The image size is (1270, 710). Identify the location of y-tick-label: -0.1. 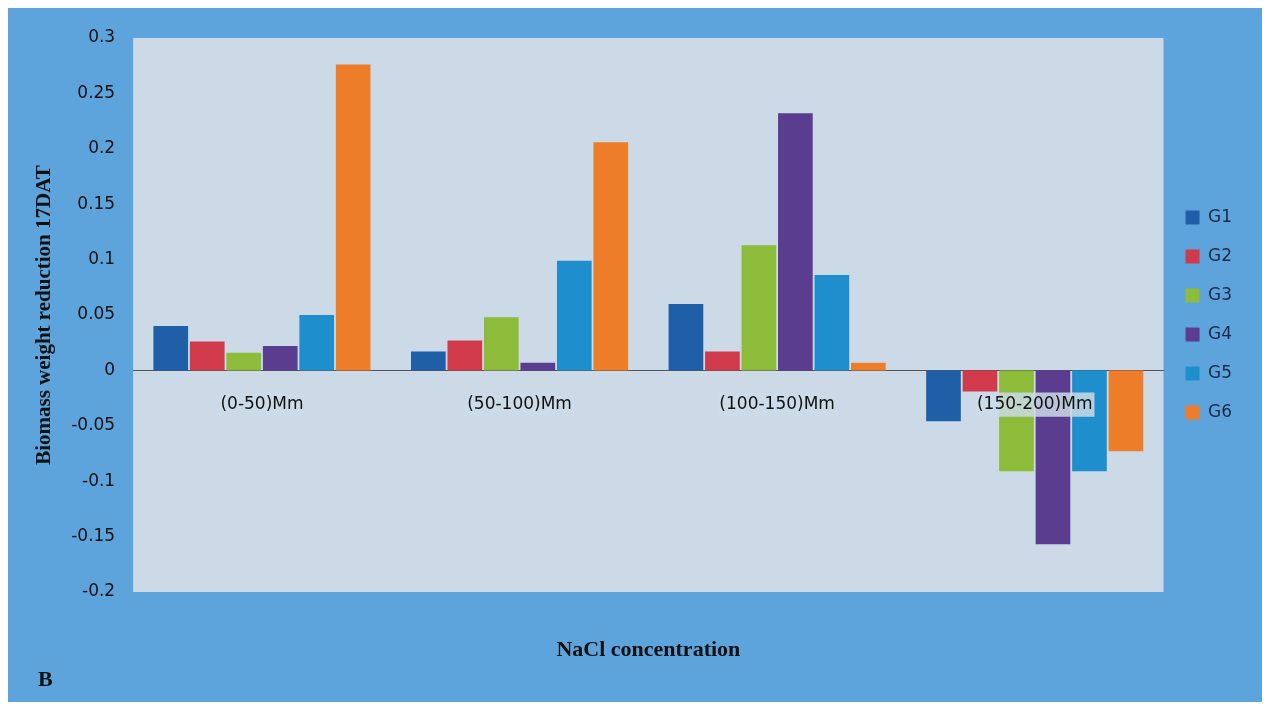
(99, 479).